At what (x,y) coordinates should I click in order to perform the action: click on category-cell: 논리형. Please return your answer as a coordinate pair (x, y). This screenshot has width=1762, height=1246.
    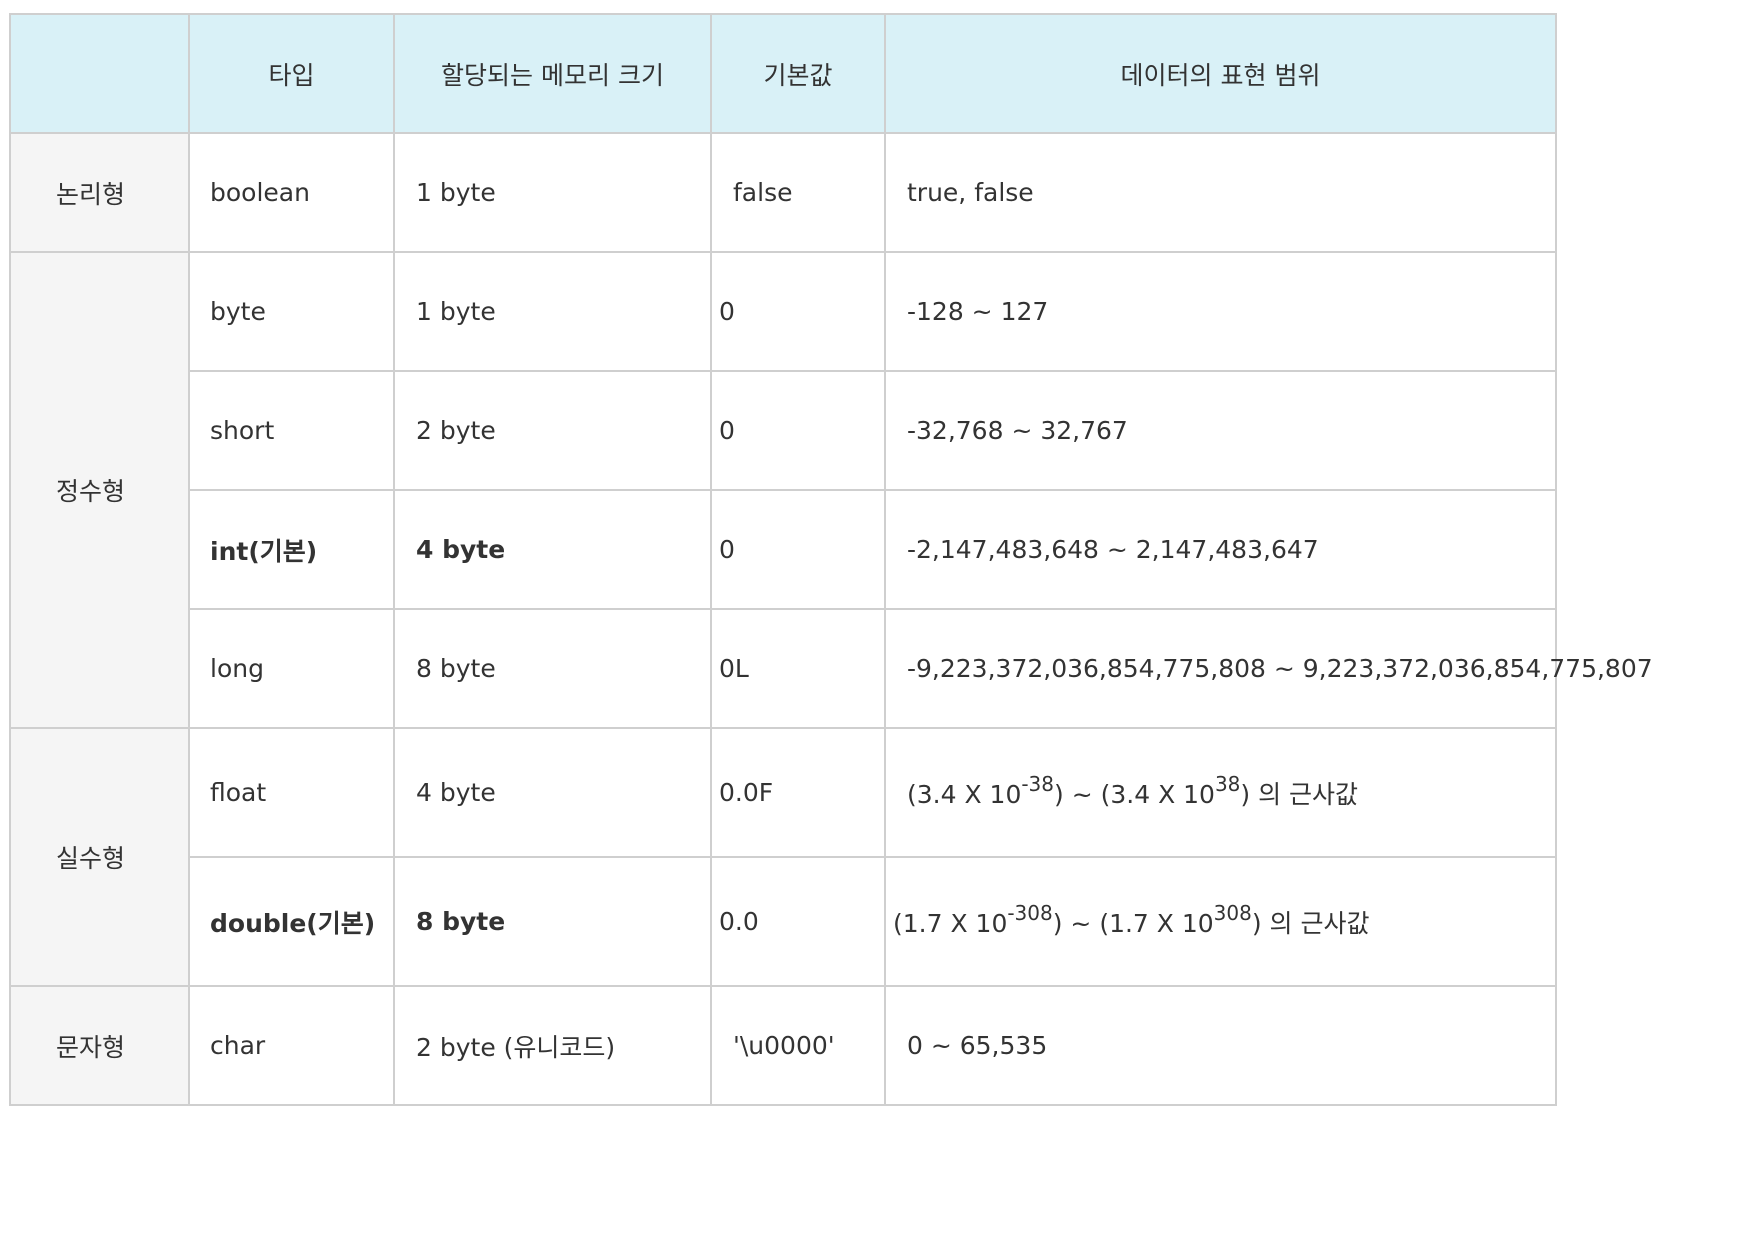
    Looking at the image, I should click on (99, 192).